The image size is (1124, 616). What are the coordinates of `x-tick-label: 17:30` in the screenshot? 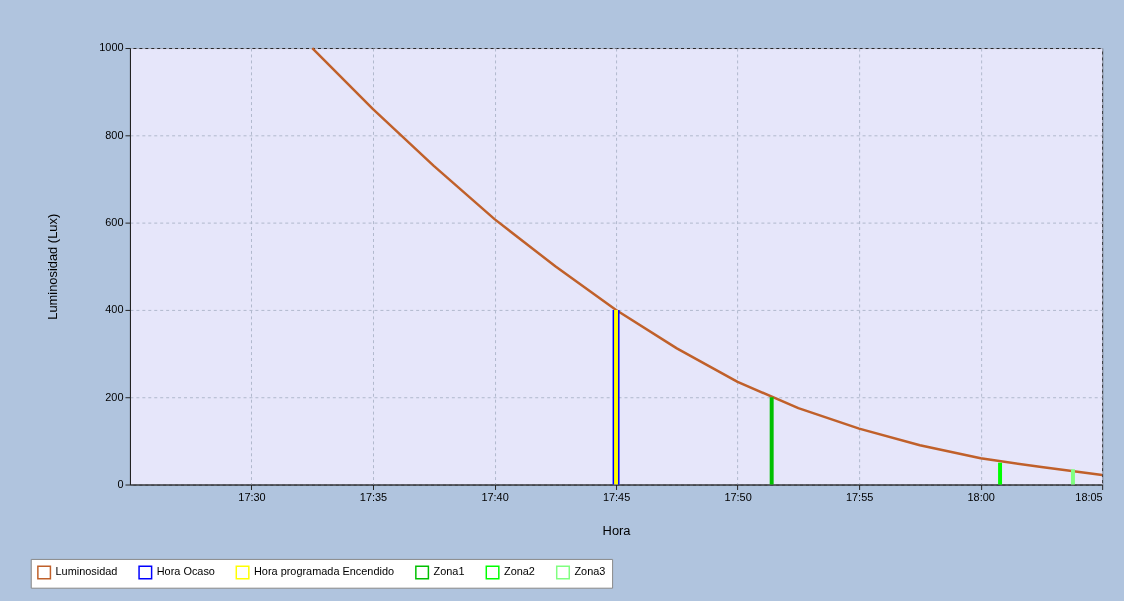 It's located at (252, 496).